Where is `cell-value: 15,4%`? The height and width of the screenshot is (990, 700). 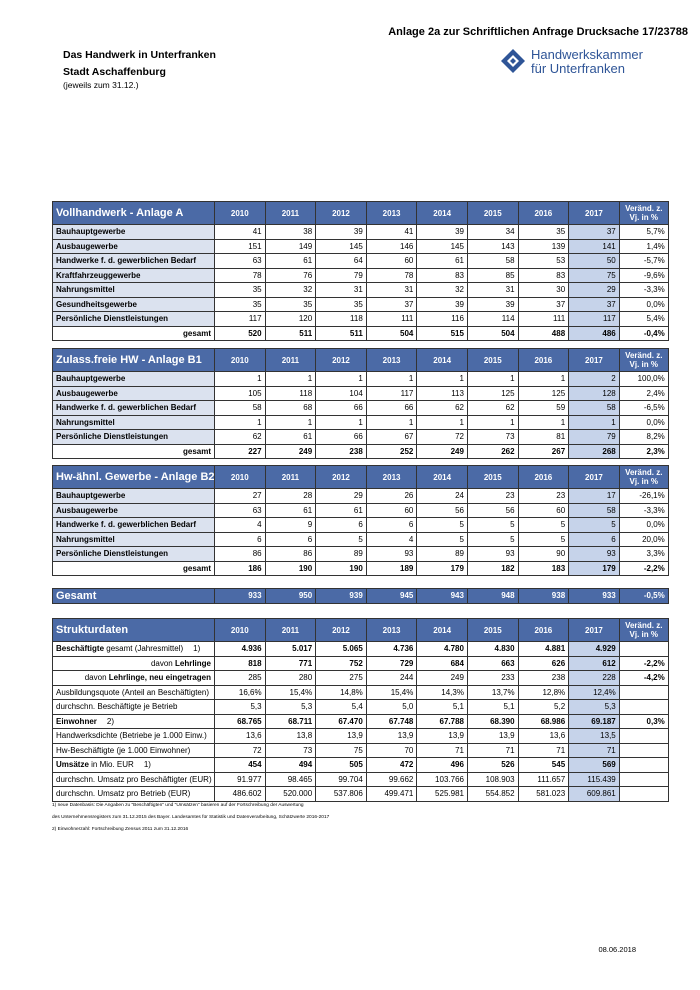 cell-value: 15,4% is located at coordinates (290, 692).